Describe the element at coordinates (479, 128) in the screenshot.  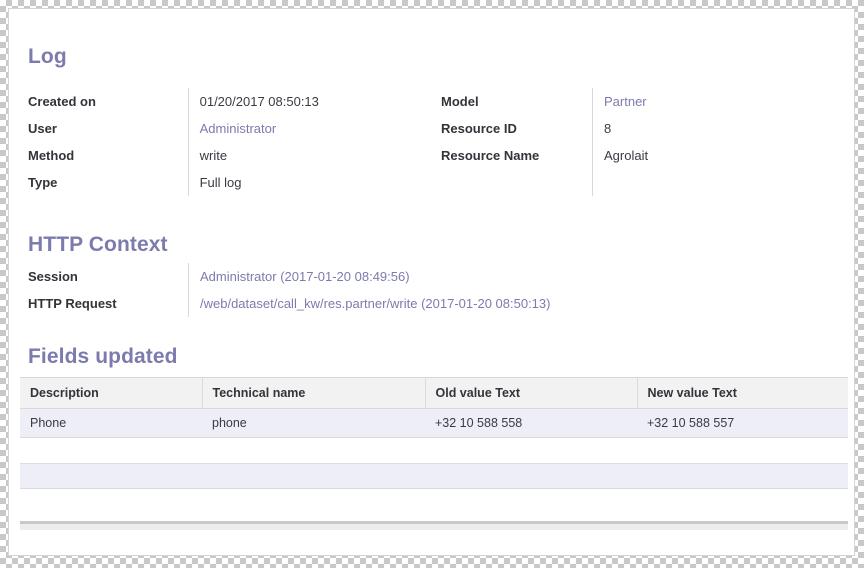
I see `field-label-resource-id: Resource ID` at that location.